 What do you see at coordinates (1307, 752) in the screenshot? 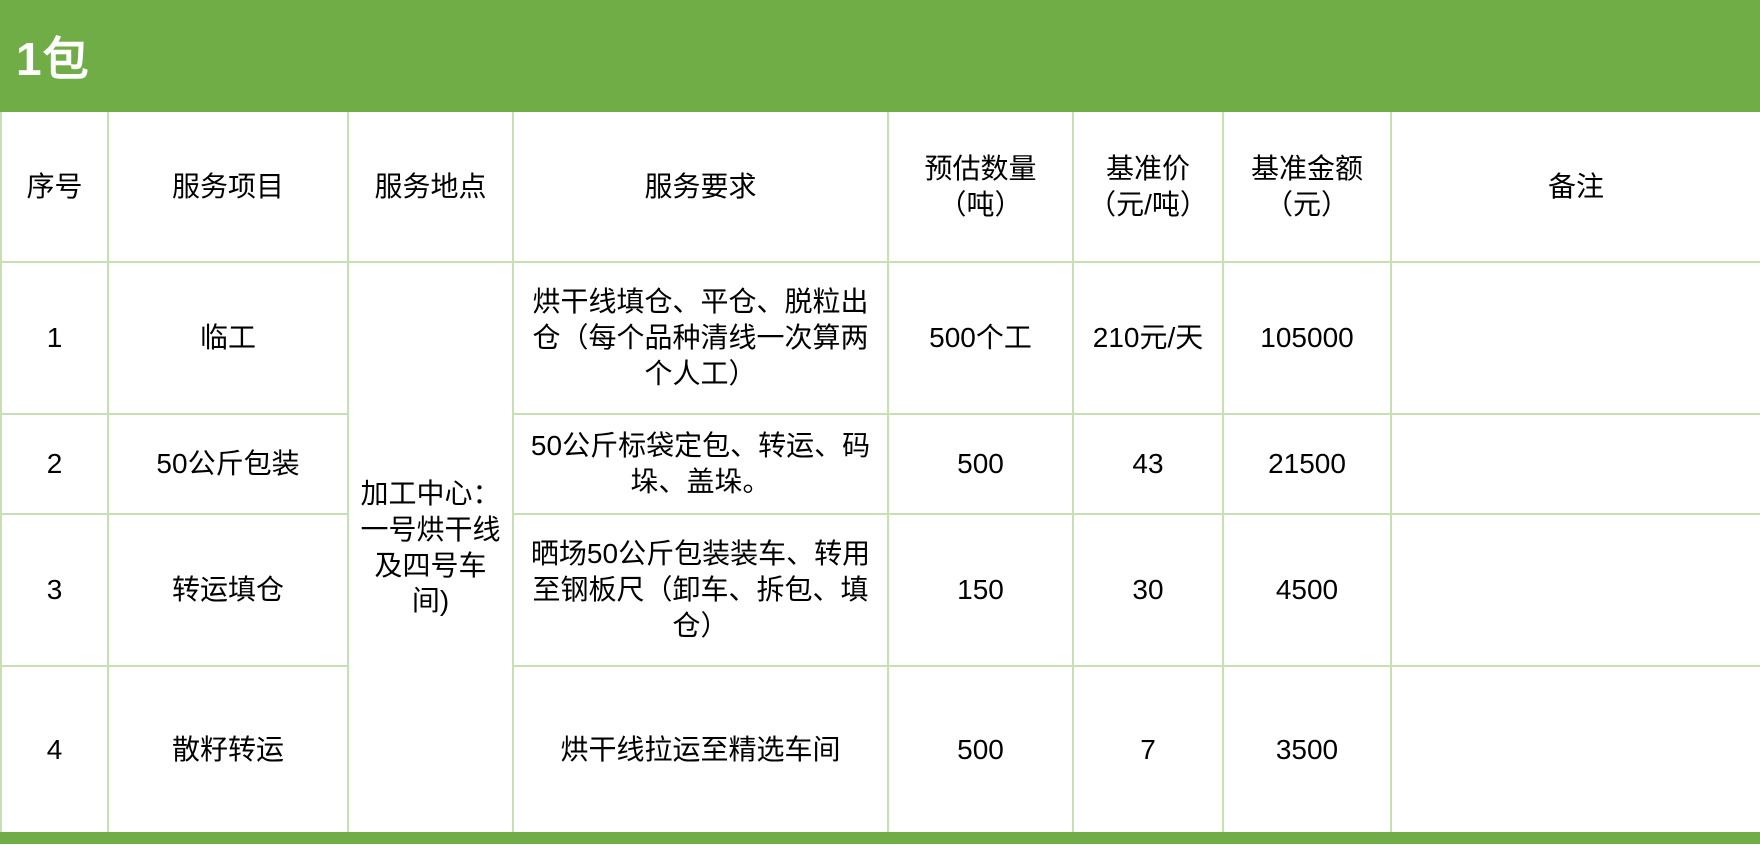
I see `cell-amount: 3500` at bounding box center [1307, 752].